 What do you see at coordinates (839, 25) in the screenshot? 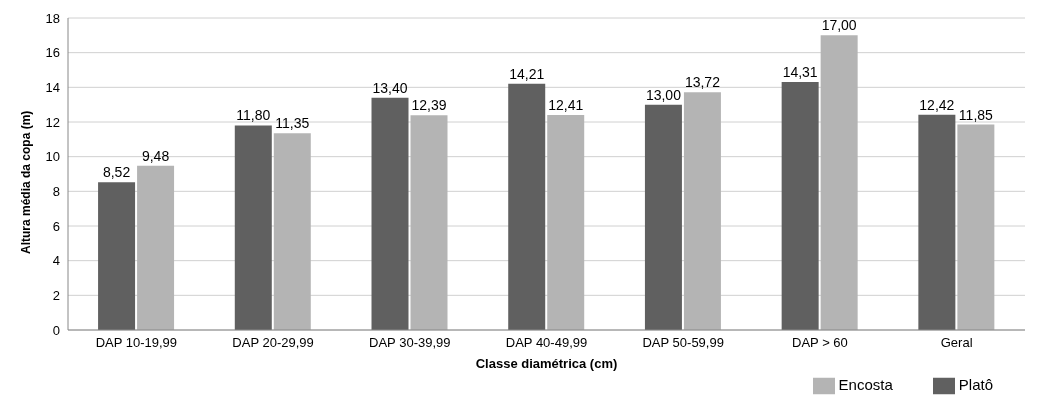
I see `data-label: 17,00` at bounding box center [839, 25].